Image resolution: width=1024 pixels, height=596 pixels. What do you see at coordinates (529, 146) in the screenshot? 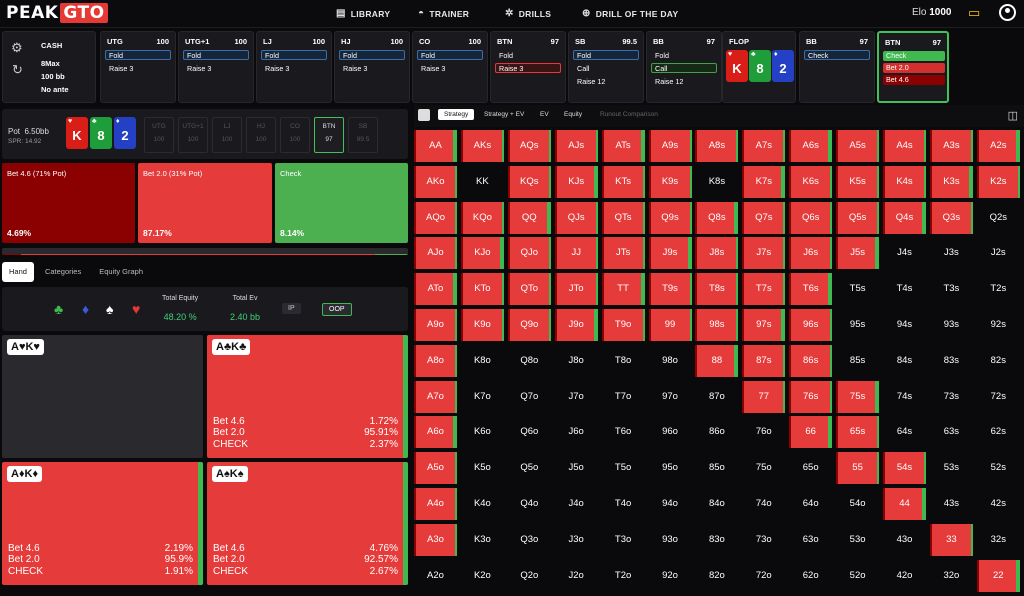
I see `hand-cell: AQs` at bounding box center [529, 146].